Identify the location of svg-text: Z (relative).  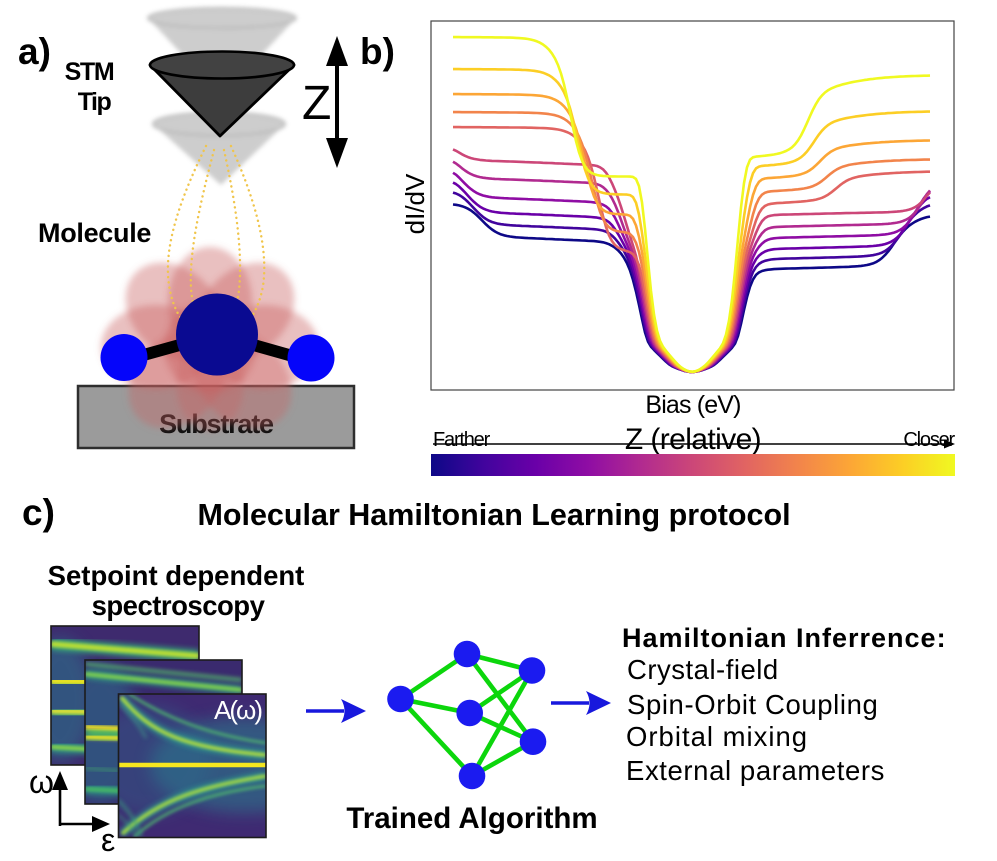
(693, 439).